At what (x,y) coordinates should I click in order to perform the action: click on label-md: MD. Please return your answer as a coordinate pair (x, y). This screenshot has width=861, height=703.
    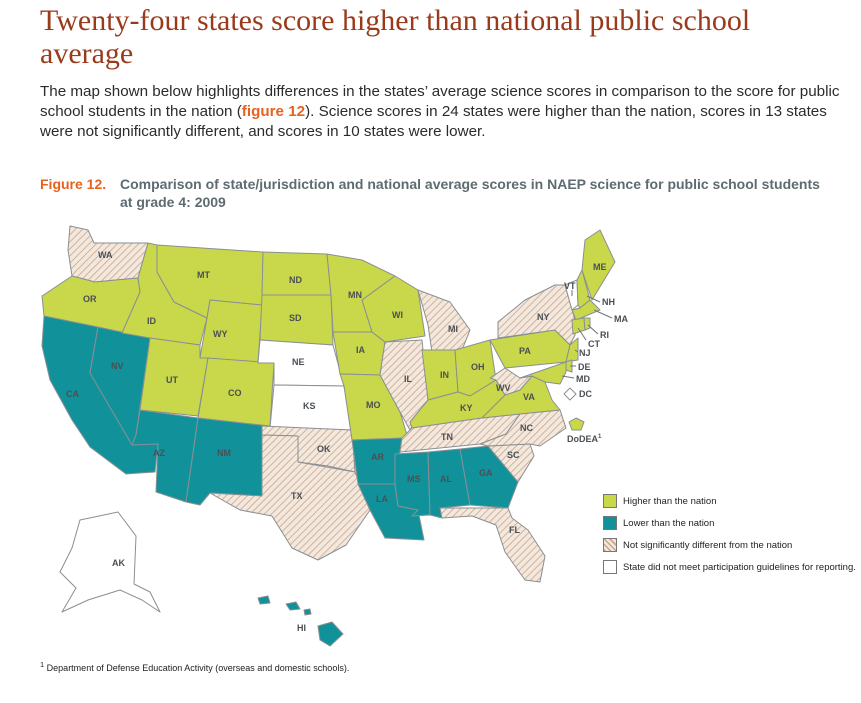
    Looking at the image, I should click on (583, 379).